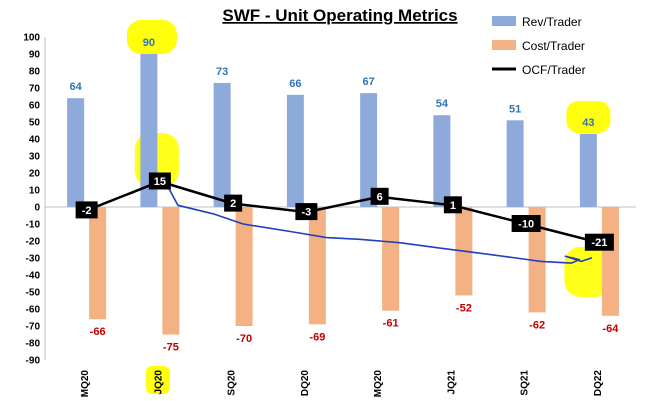 Image resolution: width=649 pixels, height=401 pixels. I want to click on y-tick-label: -20, so click(33, 242).